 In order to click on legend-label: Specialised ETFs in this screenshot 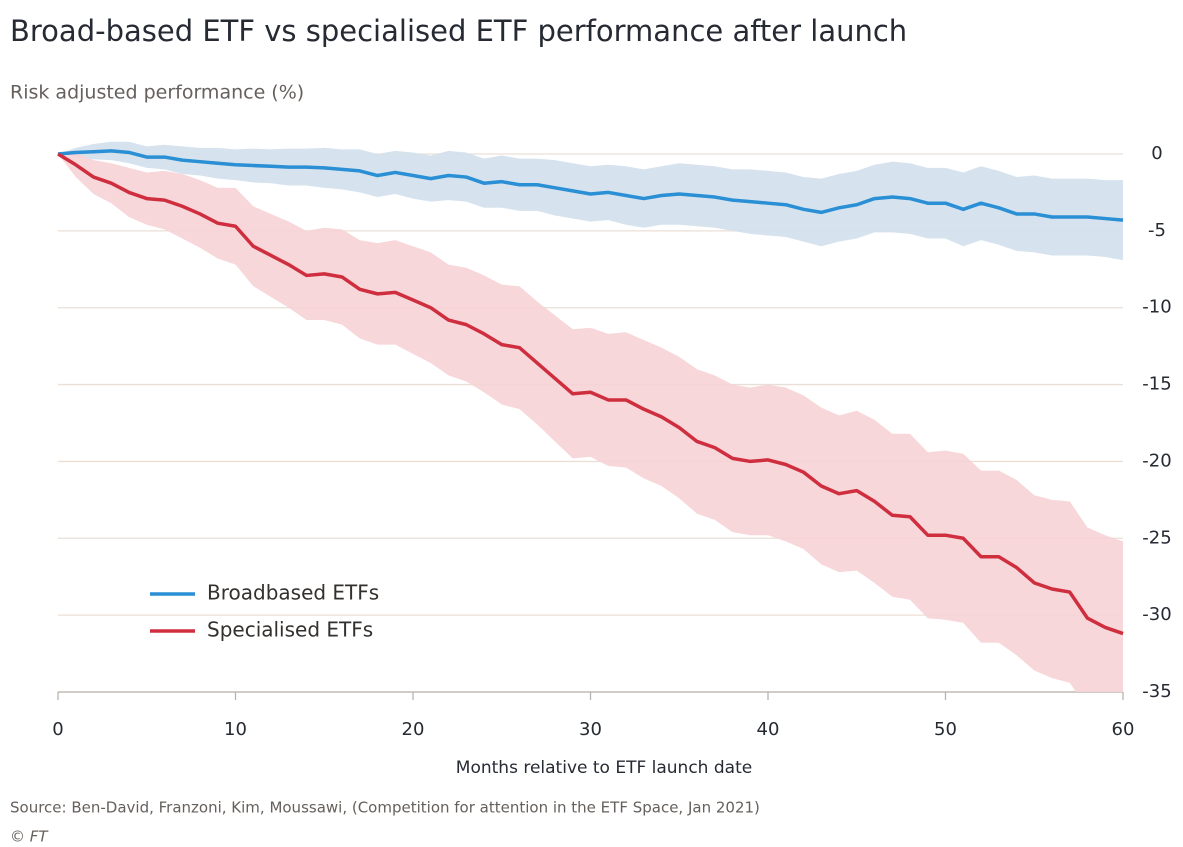, I will do `click(290, 630)`.